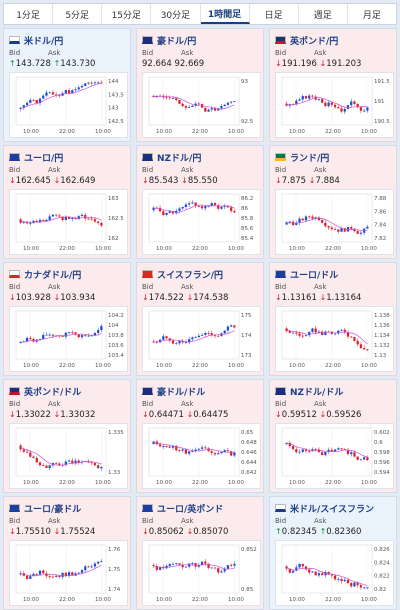 The height and width of the screenshot is (610, 400). I want to click on bid-price: 162.645, so click(33, 181).